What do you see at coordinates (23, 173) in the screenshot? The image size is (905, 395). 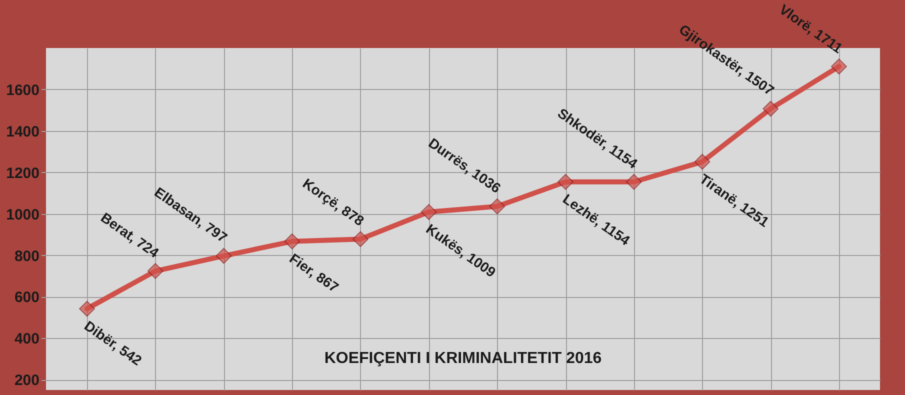 I see `y-tick-label: 1200` at bounding box center [23, 173].